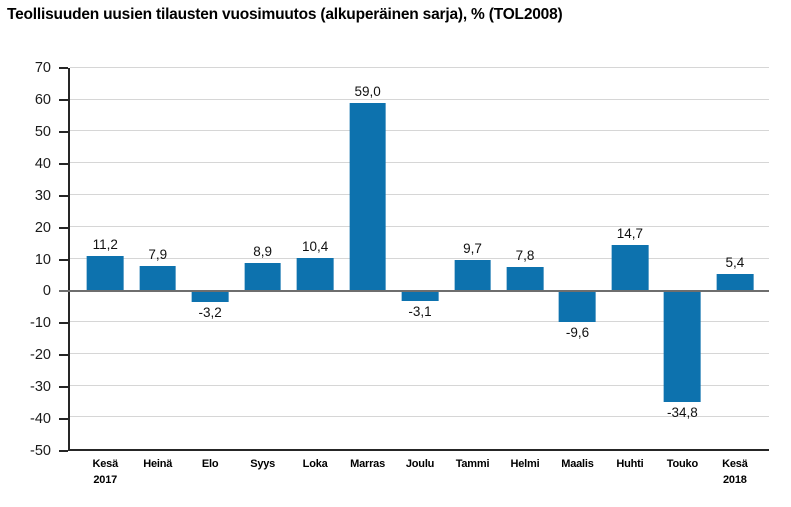 This screenshot has width=791, height=507. I want to click on bar-slot: -34,8, so click(682, 259).